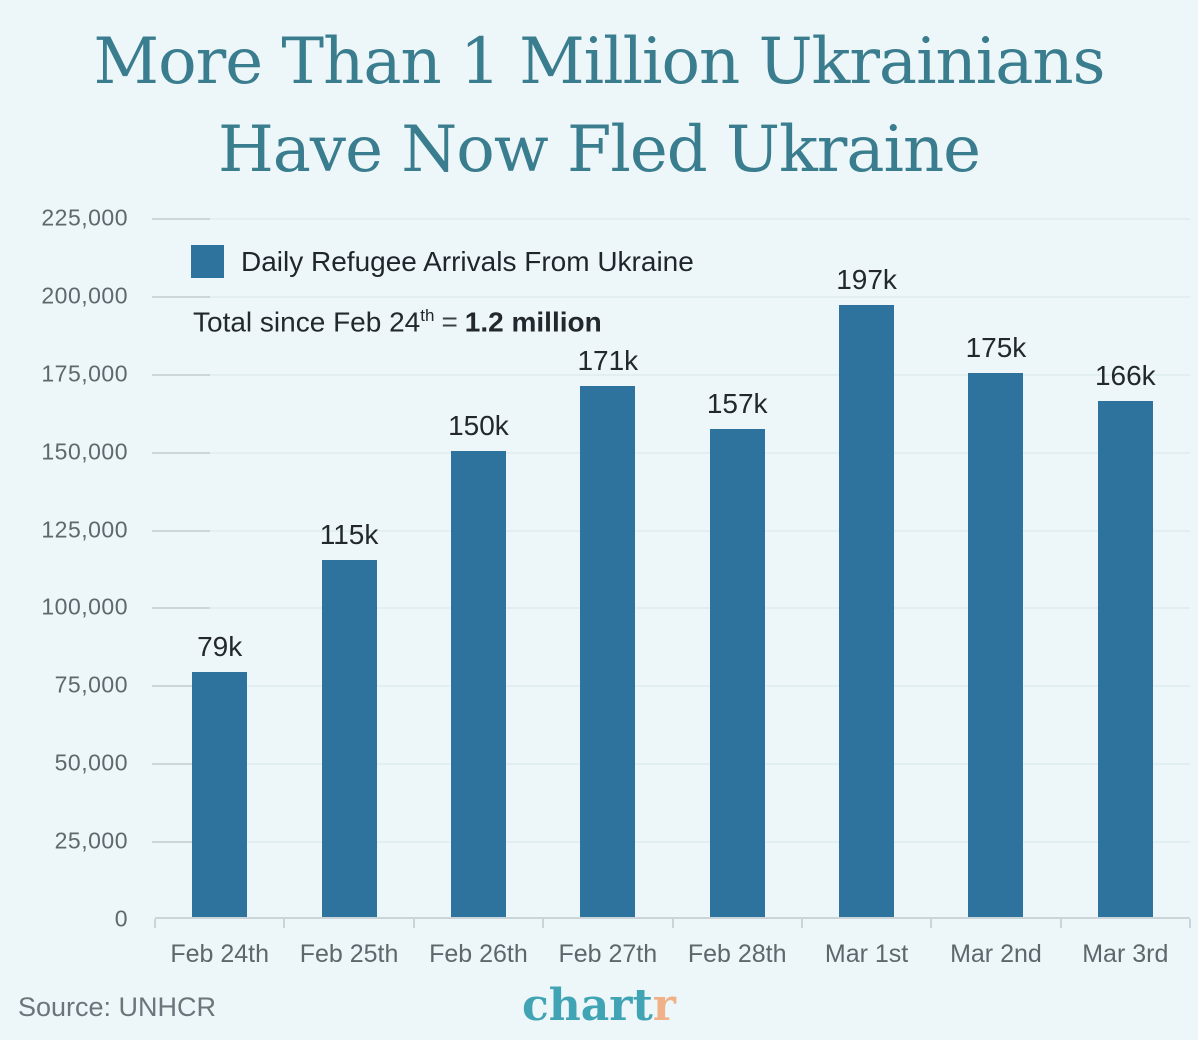  I want to click on bar-Feb 27th, so click(608, 651).